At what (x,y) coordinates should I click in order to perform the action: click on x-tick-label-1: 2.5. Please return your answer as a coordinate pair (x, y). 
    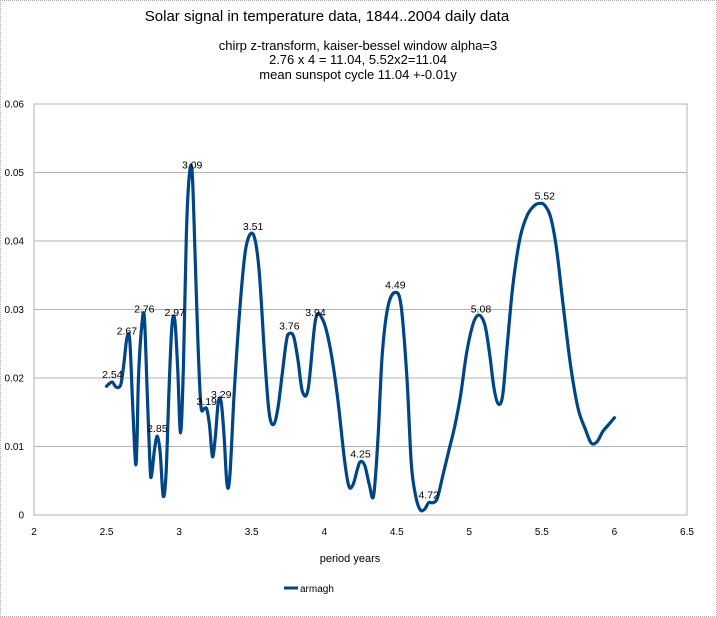
    Looking at the image, I should click on (107, 532).